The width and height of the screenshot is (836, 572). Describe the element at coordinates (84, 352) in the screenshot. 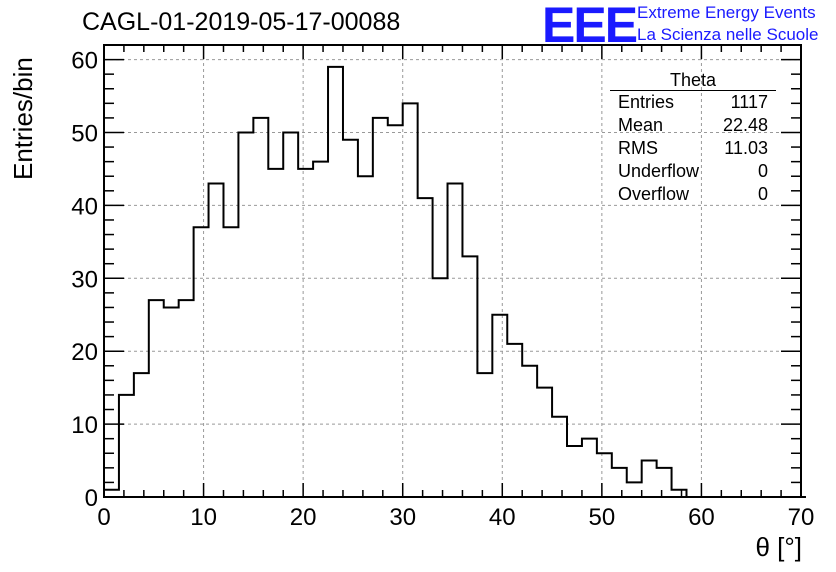

I see `y-tick-label: 20` at that location.